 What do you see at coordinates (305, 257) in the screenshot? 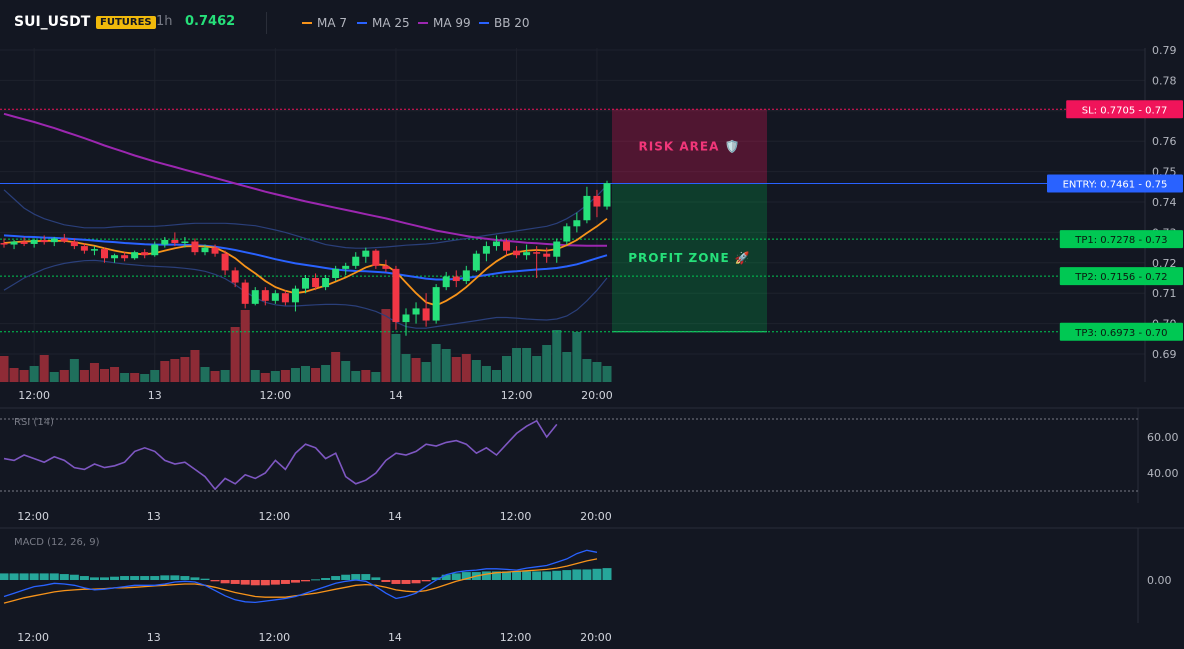
I see `ma25-line` at bounding box center [305, 257].